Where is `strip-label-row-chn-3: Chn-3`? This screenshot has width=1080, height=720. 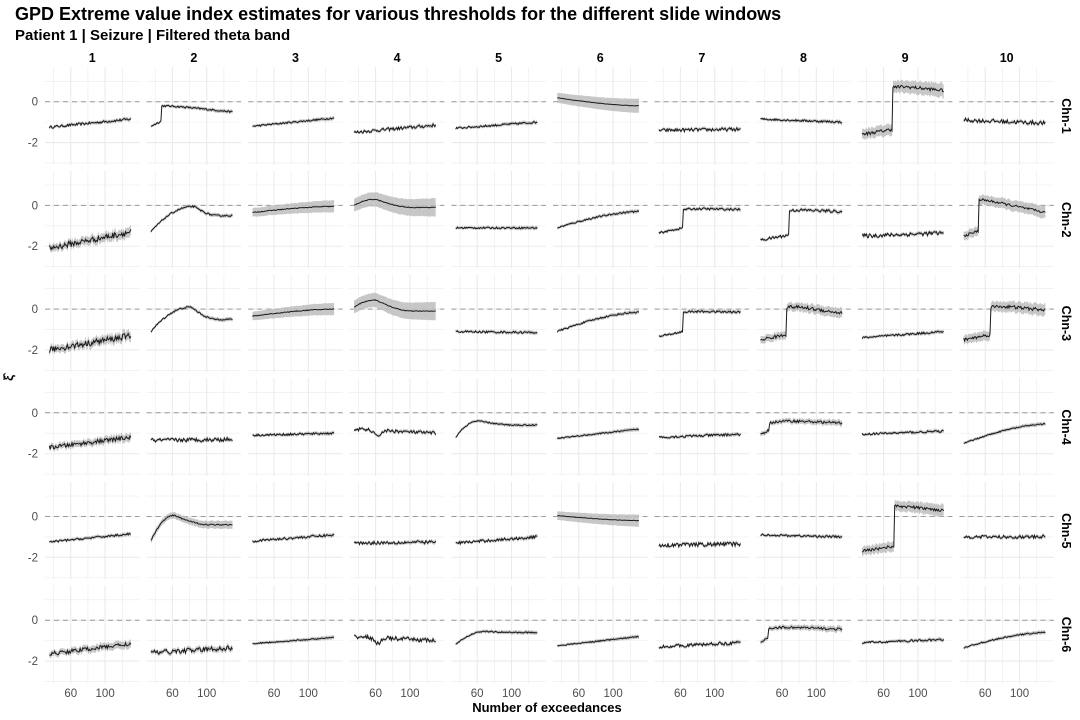 strip-label-row-chn-3: Chn-3 is located at coordinates (1066, 323).